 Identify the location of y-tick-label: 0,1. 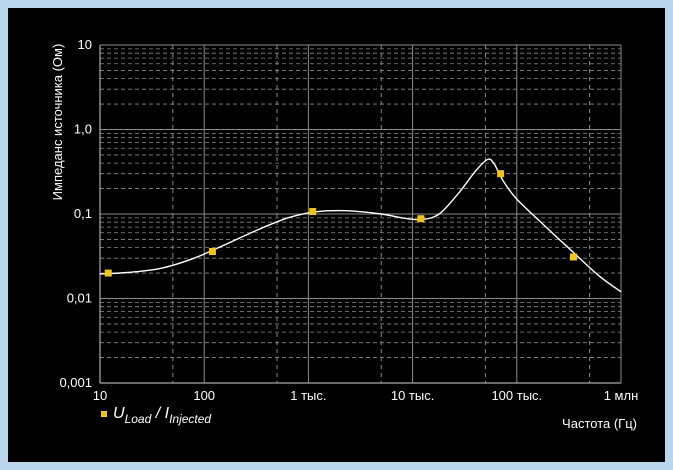
(83, 213).